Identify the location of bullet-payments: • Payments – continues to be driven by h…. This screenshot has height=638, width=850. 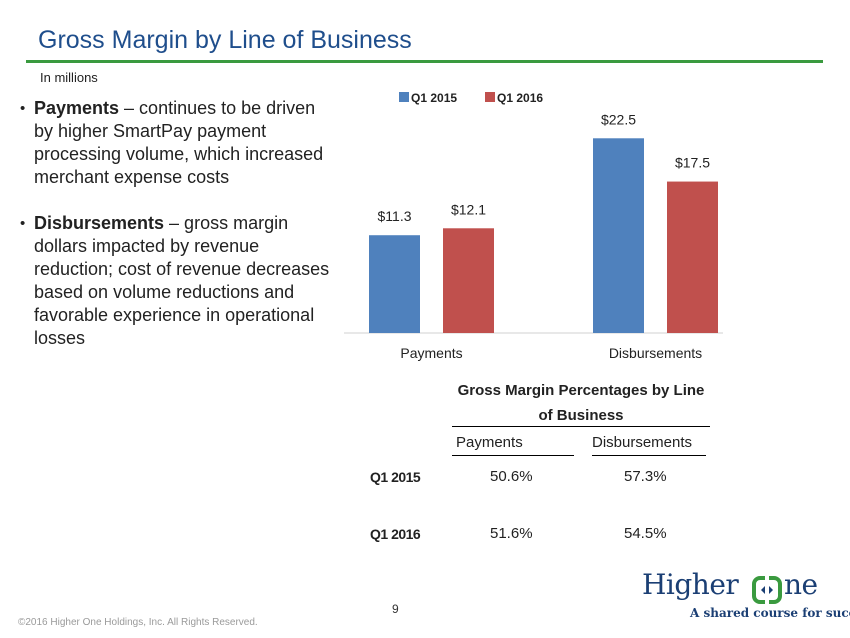
(175, 143).